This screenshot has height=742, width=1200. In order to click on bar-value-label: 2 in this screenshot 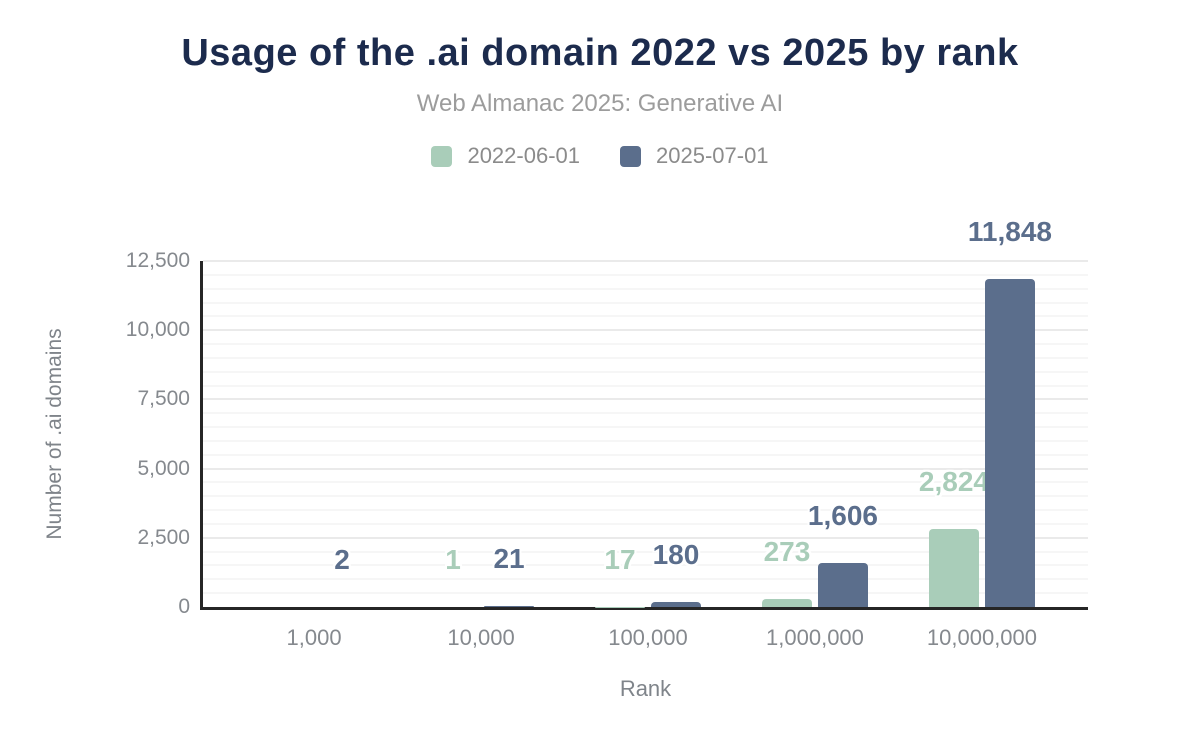, I will do `click(342, 559)`.